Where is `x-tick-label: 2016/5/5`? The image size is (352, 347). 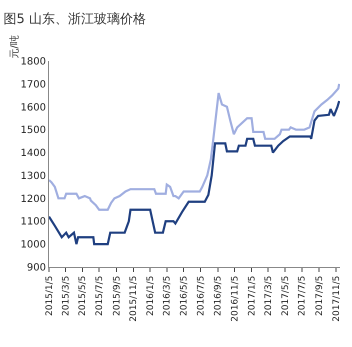
x-tick-label: 2016/5/5 is located at coordinates (185, 296).